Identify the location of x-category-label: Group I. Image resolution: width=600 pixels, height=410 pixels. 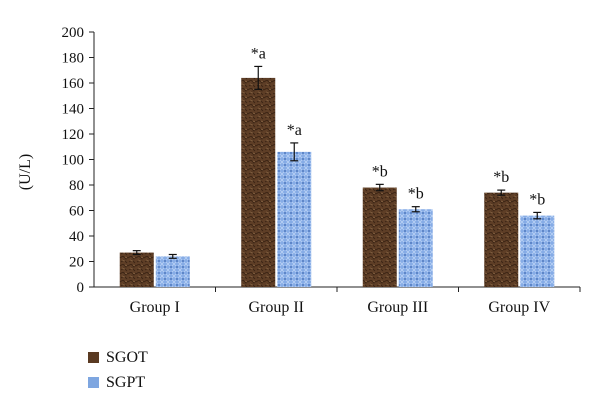
(155, 307).